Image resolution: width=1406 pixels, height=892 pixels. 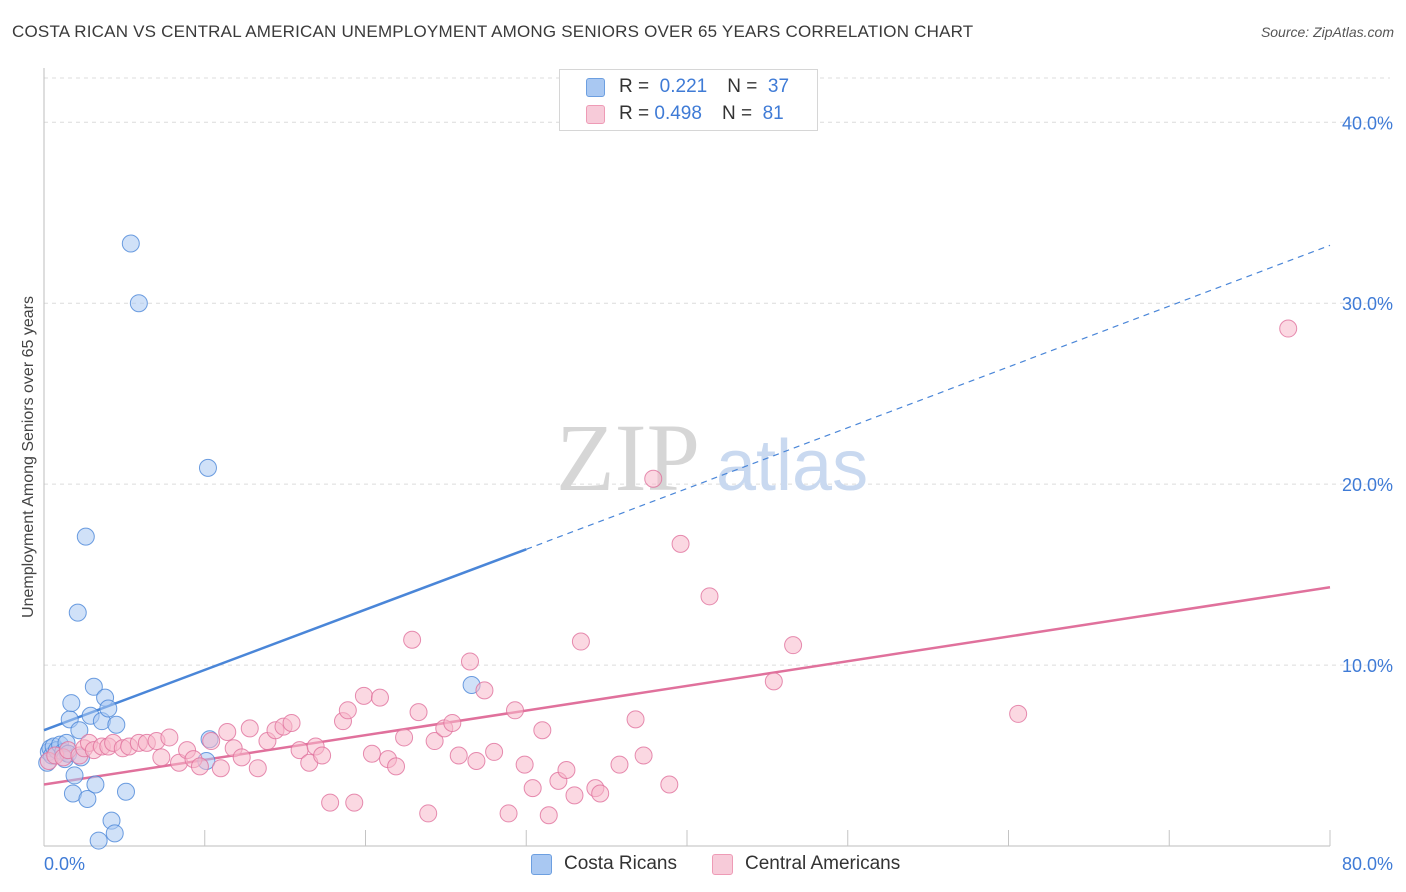 What do you see at coordinates (628, 457) in the screenshot?
I see `watermark-zip: ZIP` at bounding box center [628, 457].